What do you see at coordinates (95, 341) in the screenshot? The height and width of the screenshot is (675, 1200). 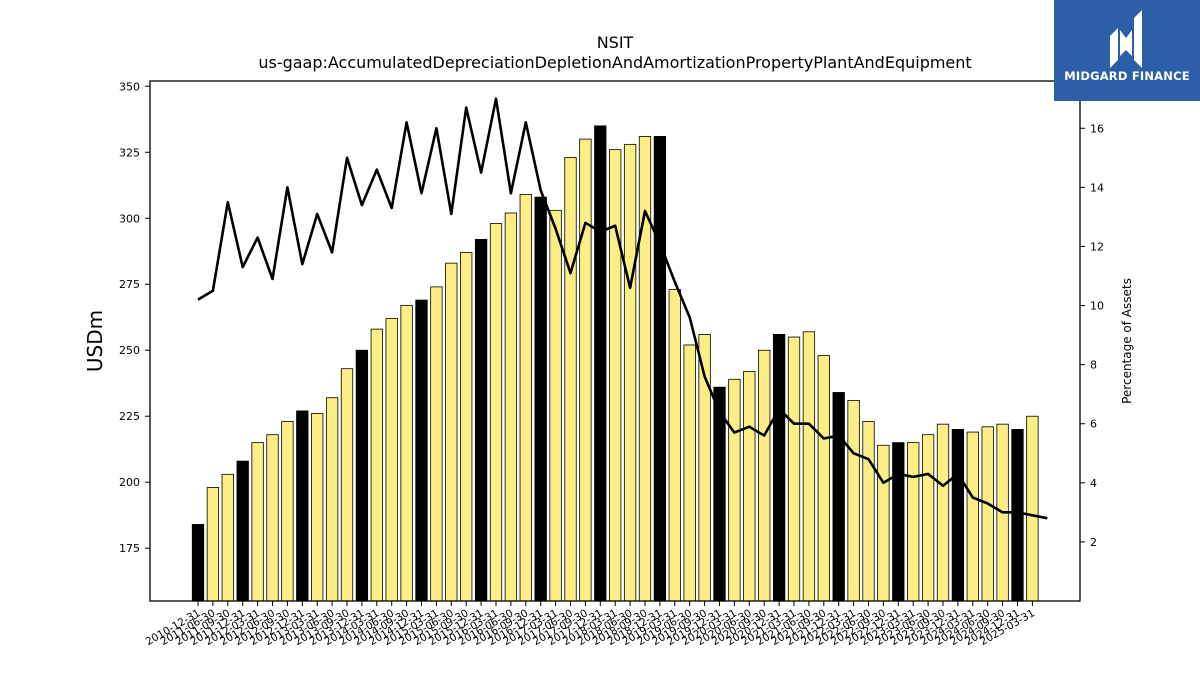 I see `y-axis-label: USDm` at bounding box center [95, 341].